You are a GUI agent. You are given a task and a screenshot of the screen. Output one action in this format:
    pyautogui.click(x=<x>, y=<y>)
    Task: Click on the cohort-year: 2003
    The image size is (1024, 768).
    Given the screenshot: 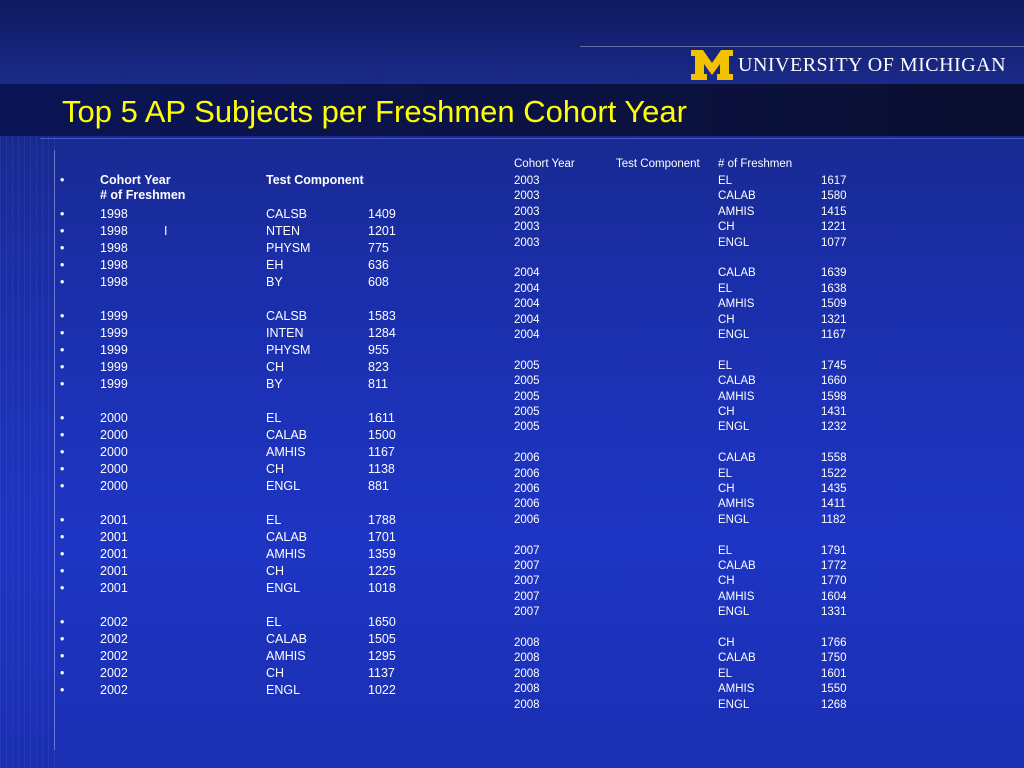 What is the action you would take?
    pyautogui.click(x=527, y=211)
    